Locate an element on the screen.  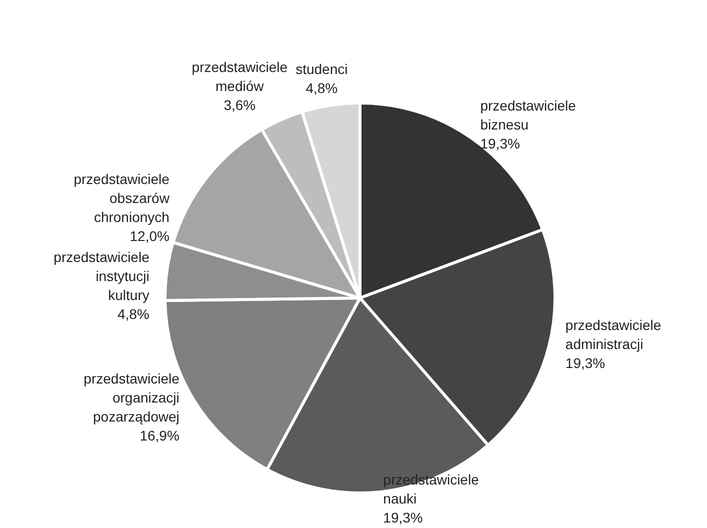
slice-label: przedstawiciele instytucji kultury is located at coordinates (102, 275).